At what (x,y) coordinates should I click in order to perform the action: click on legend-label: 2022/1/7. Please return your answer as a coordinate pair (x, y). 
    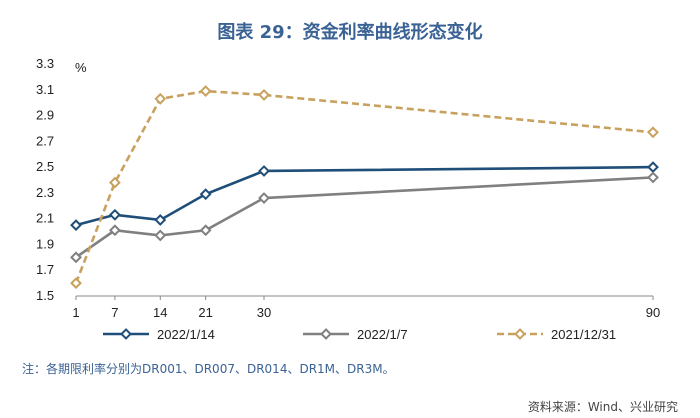
    Looking at the image, I should click on (382, 334).